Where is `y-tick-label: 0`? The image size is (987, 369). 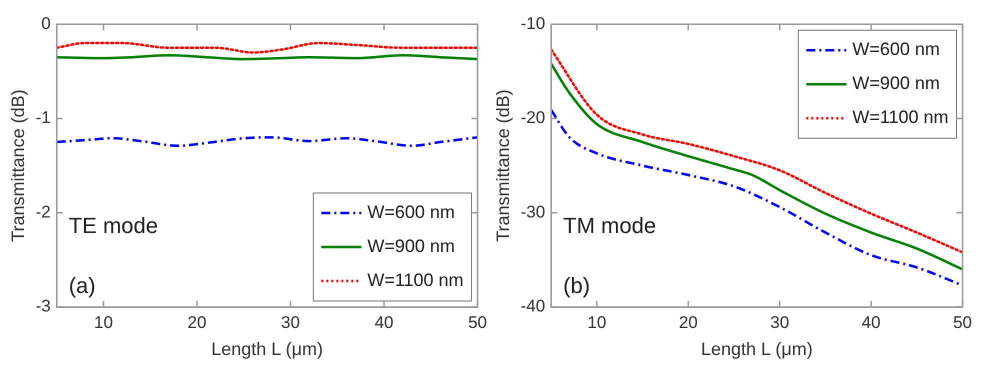
y-tick-label: 0 is located at coordinates (46, 23).